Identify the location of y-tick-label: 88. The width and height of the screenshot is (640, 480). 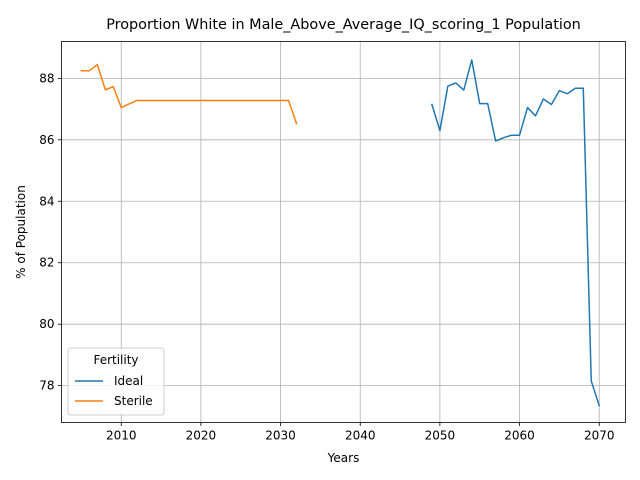
(46, 78).